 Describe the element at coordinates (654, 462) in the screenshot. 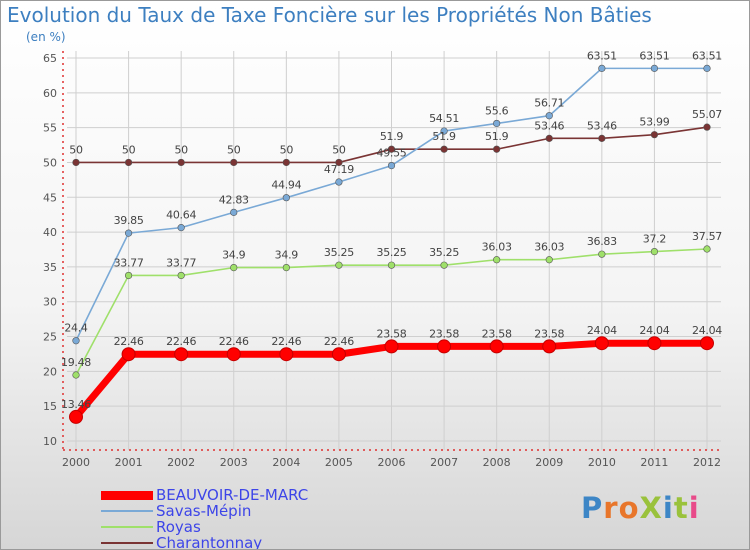

I see `x-tick-label: 2011` at that location.